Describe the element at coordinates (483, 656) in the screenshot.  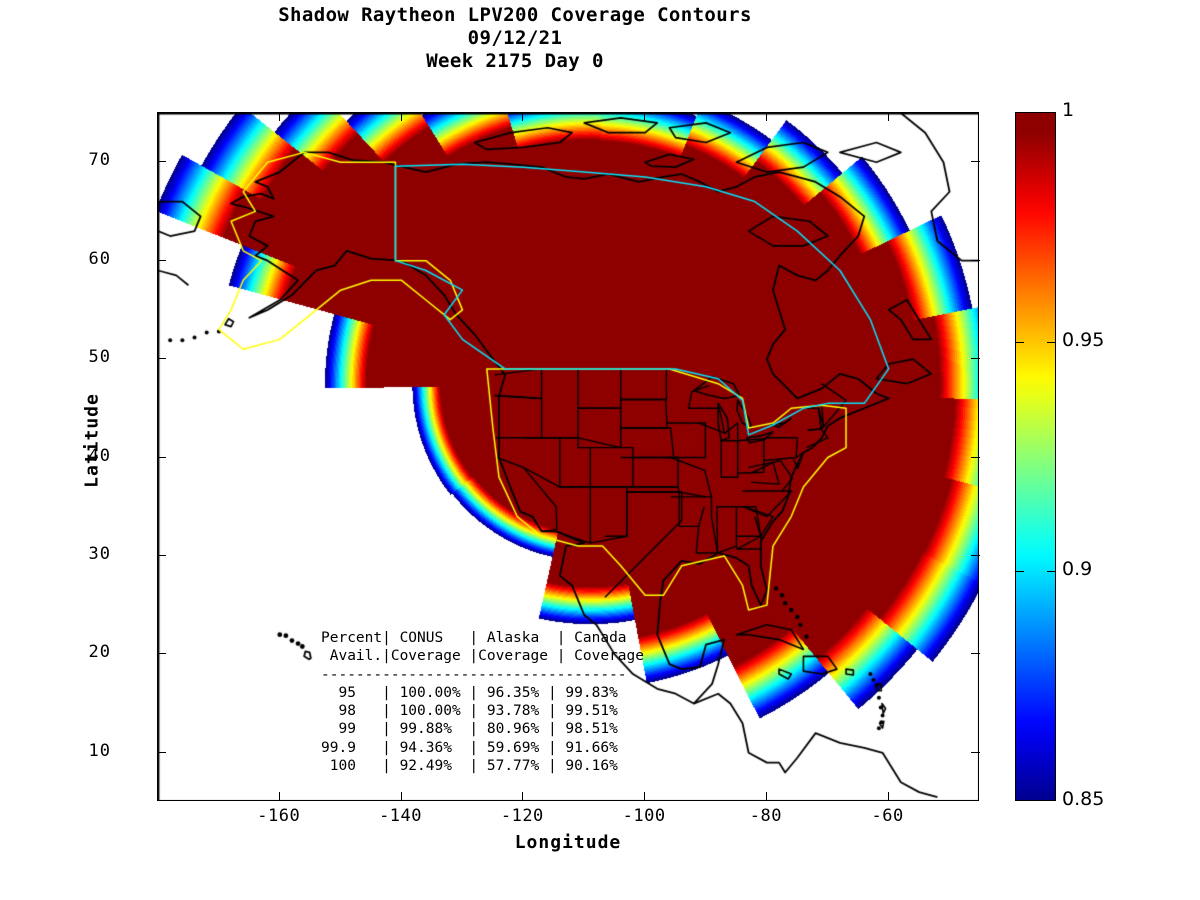
I see `table-header-row-2: Avail.|Coverage |Coverage | Coverage` at that location.